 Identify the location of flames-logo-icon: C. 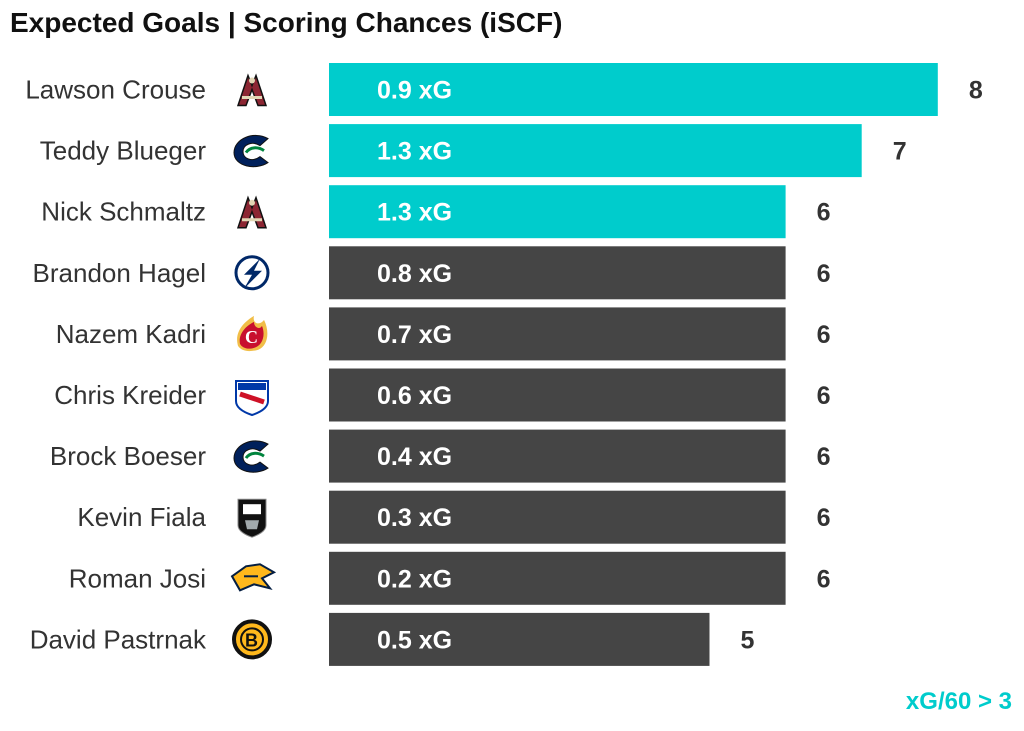
(252, 333).